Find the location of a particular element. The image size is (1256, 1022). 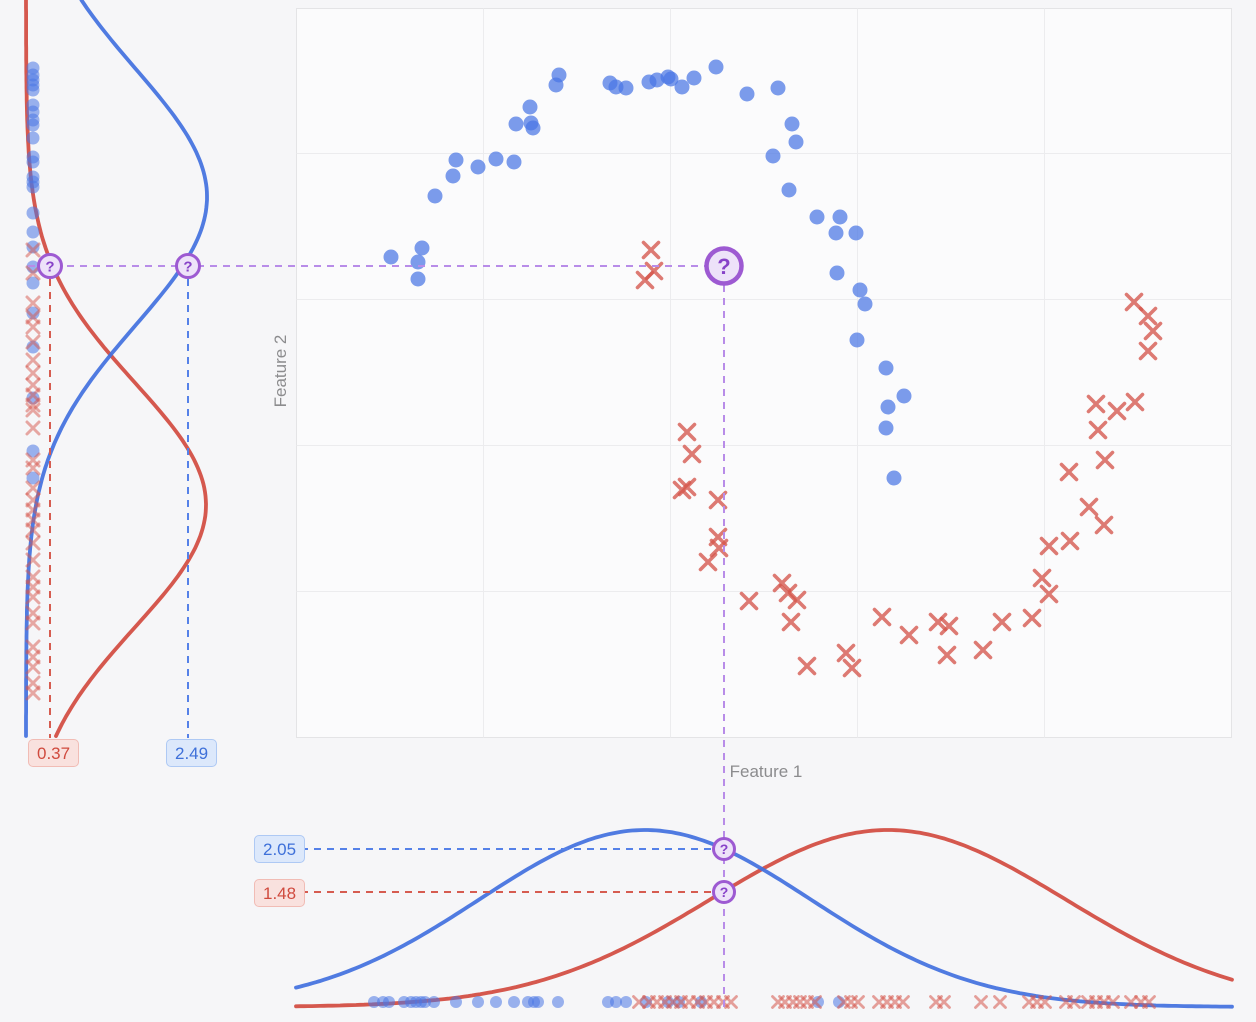

density-curve-feature2-blue is located at coordinates (116, 369).